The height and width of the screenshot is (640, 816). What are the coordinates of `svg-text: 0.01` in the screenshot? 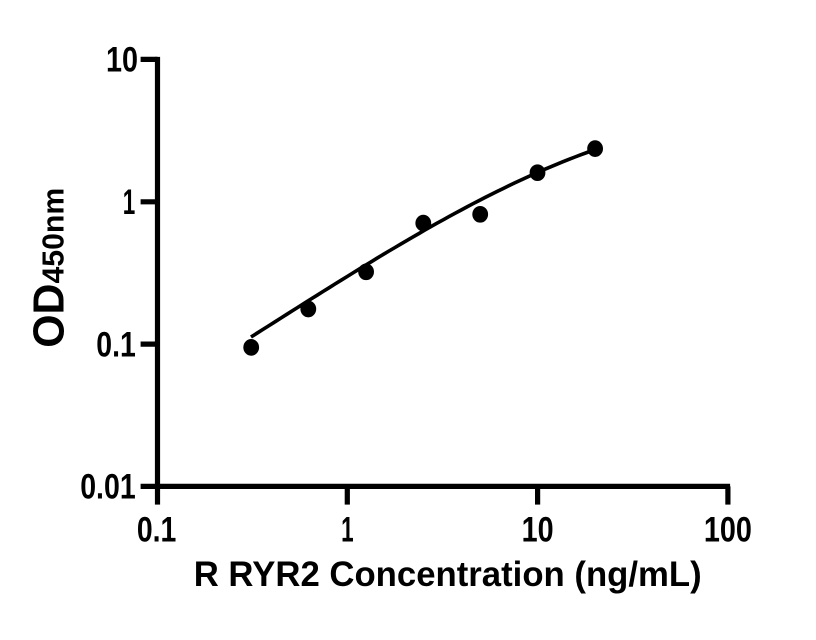 It's located at (108, 487).